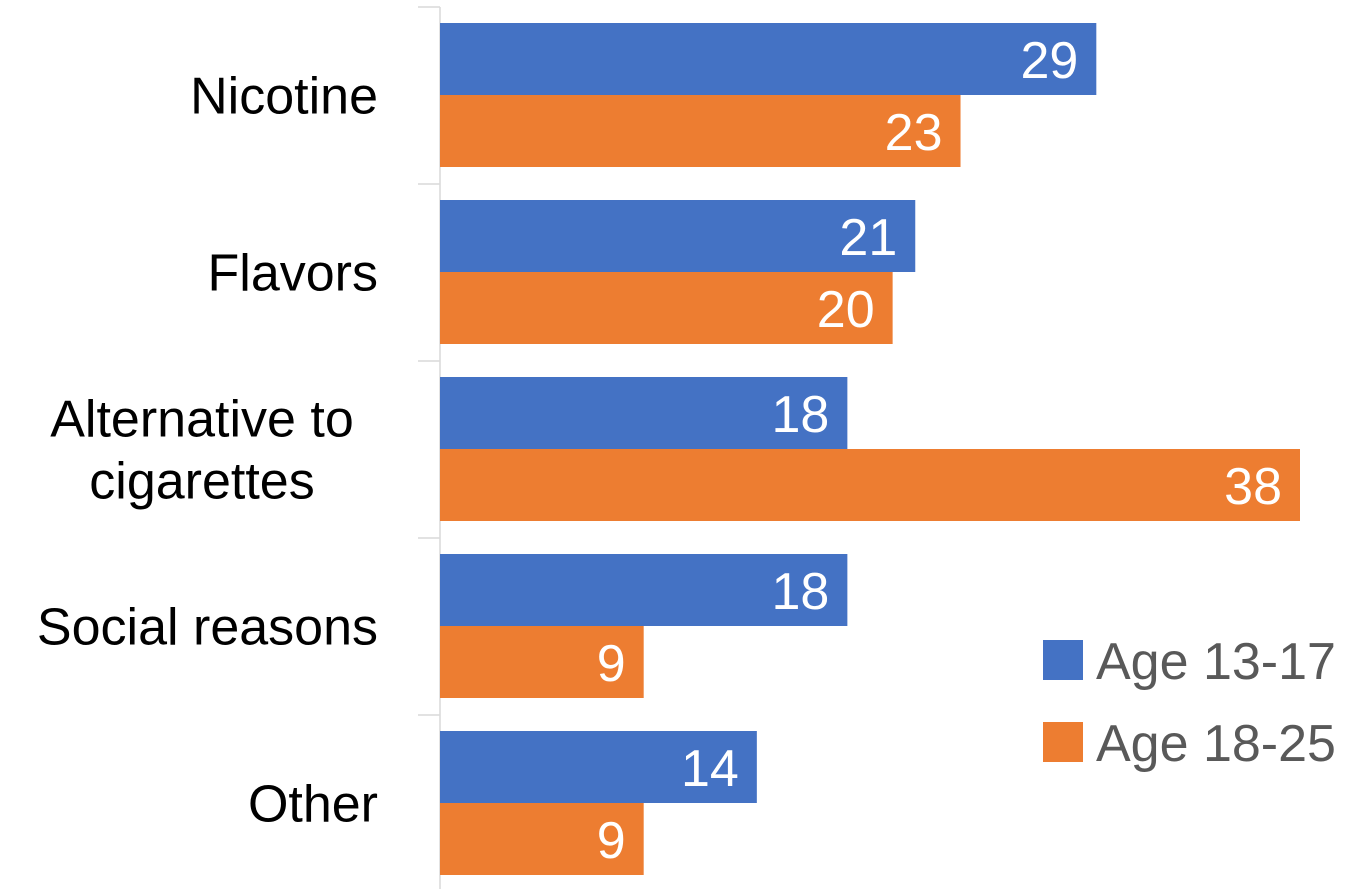  I want to click on data-label: 38, so click(1253, 487).